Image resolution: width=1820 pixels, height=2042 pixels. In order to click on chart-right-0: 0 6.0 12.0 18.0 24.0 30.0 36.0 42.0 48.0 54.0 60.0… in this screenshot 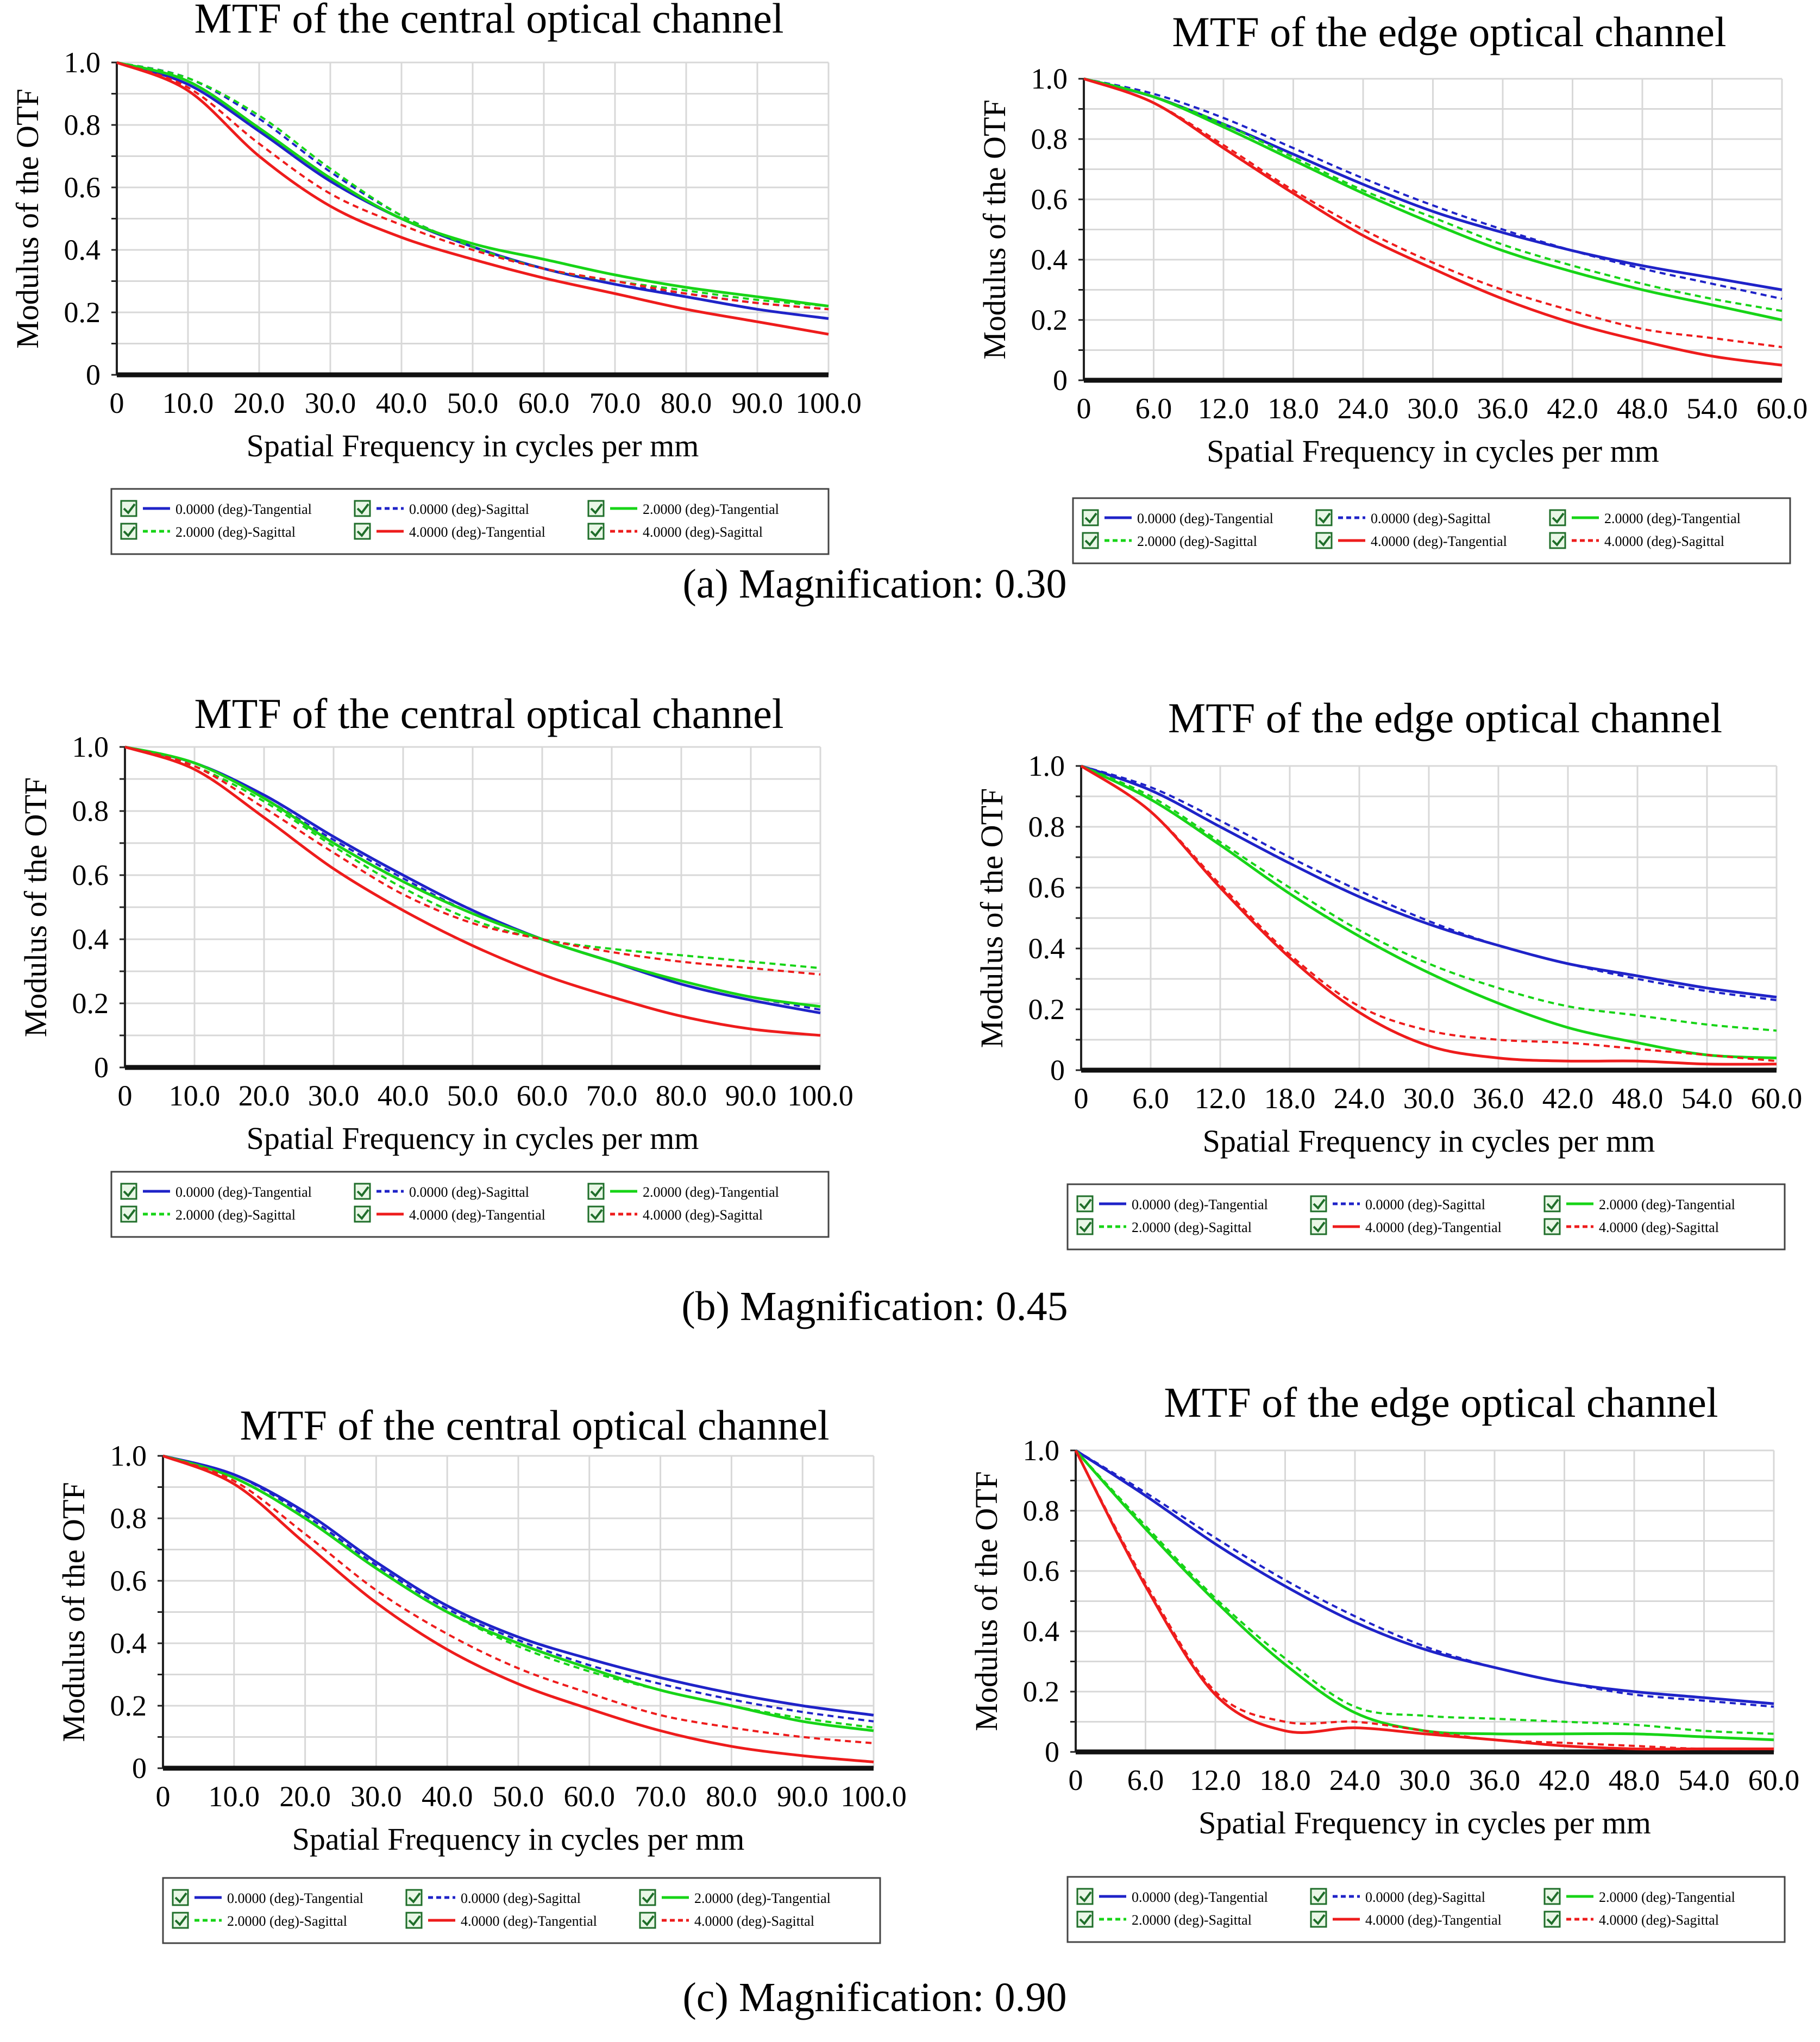, I will do `click(1392, 238)`.